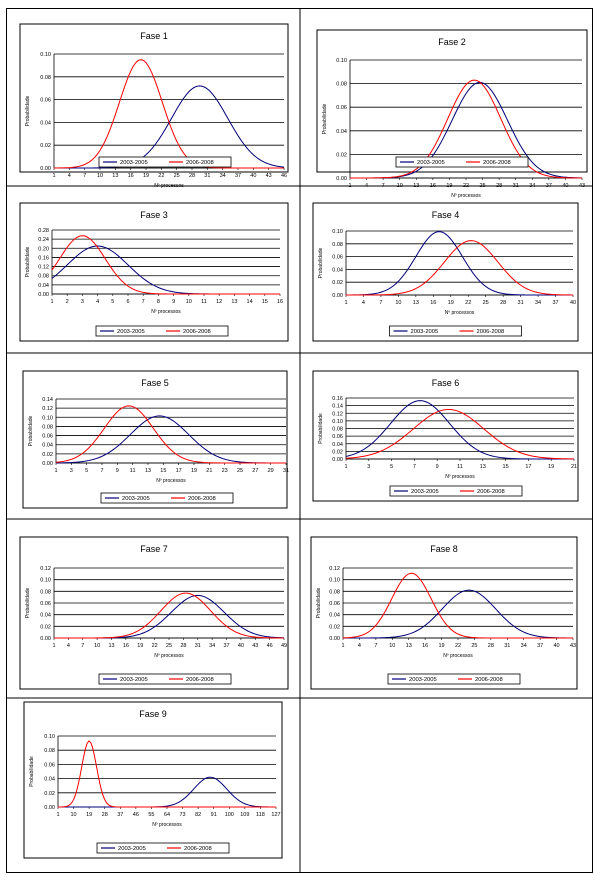  What do you see at coordinates (229, 815) in the screenshot?
I see `x-tick-label: 100` at bounding box center [229, 815].